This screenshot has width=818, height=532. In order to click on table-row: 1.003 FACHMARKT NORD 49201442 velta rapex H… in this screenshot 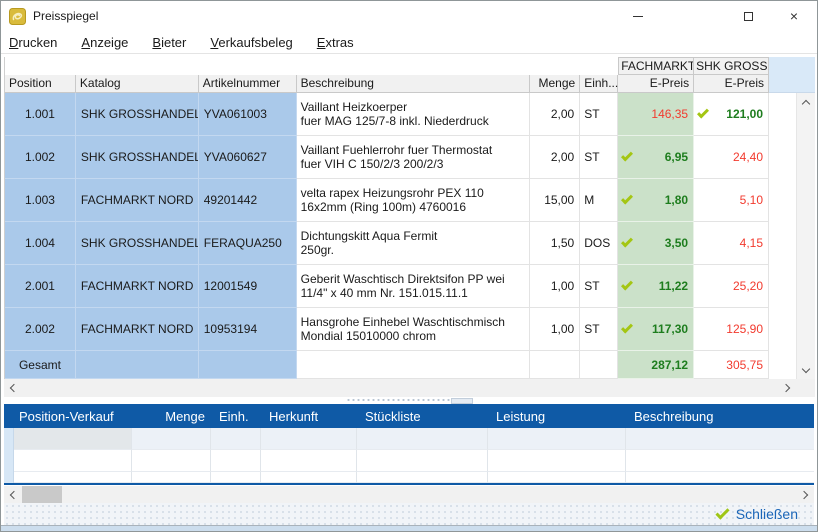, I will do `click(387, 200)`.